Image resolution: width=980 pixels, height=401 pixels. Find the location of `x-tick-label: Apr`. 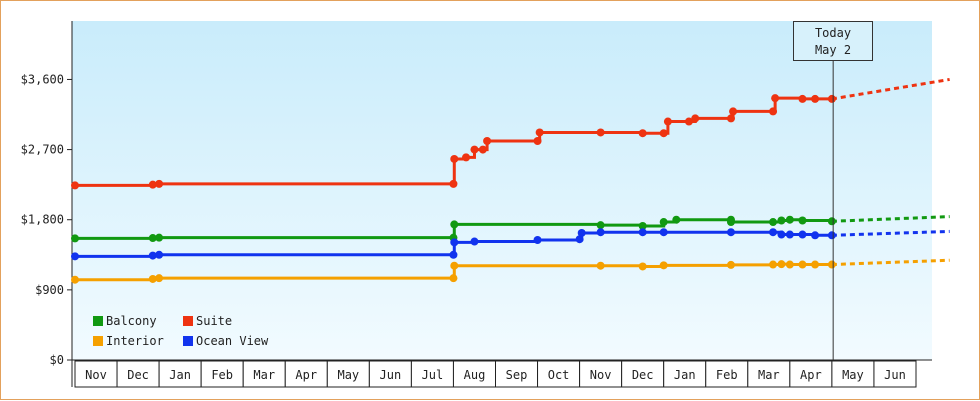

x-tick-label: Apr is located at coordinates (306, 375).